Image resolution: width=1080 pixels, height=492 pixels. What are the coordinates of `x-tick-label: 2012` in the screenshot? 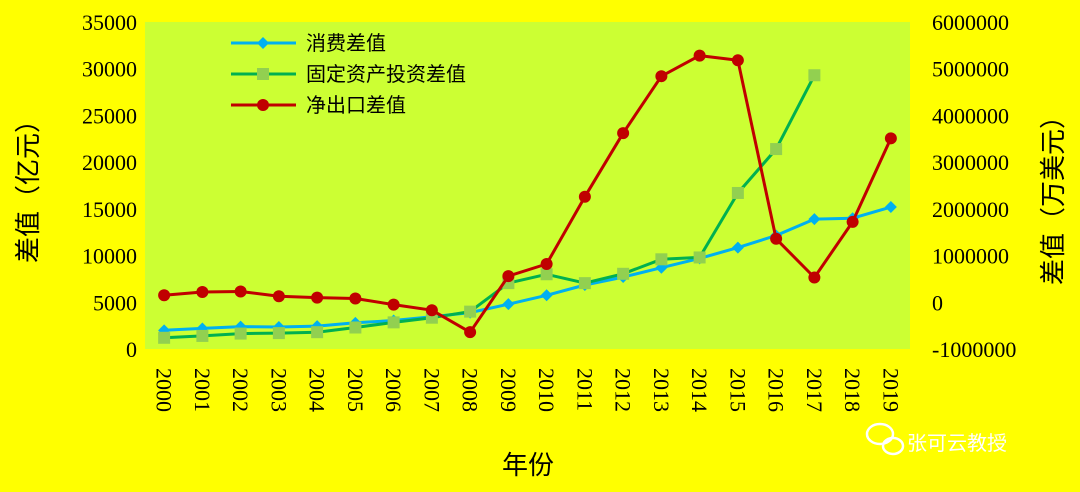 It's located at (623, 390).